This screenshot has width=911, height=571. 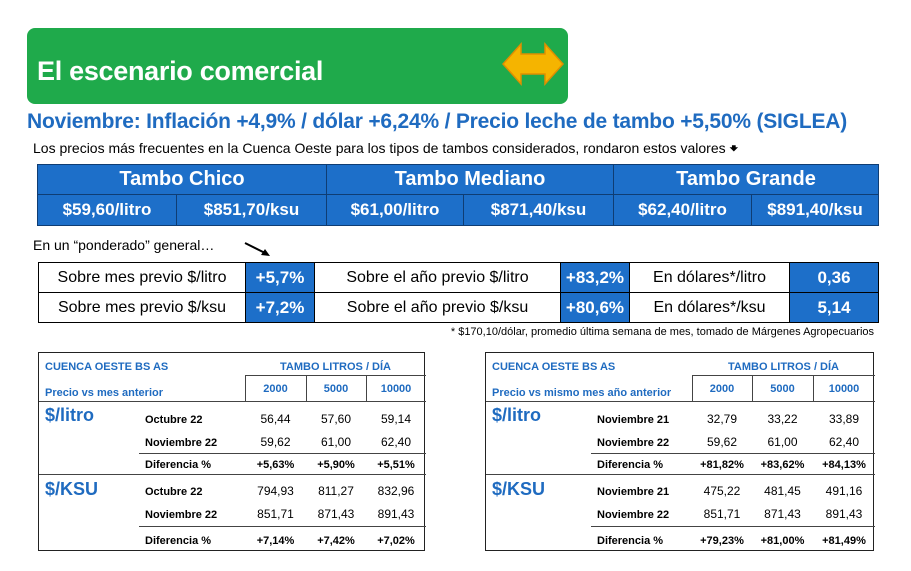 What do you see at coordinates (396, 541) in the screenshot?
I see `diff-cell: +7,02%` at bounding box center [396, 541].